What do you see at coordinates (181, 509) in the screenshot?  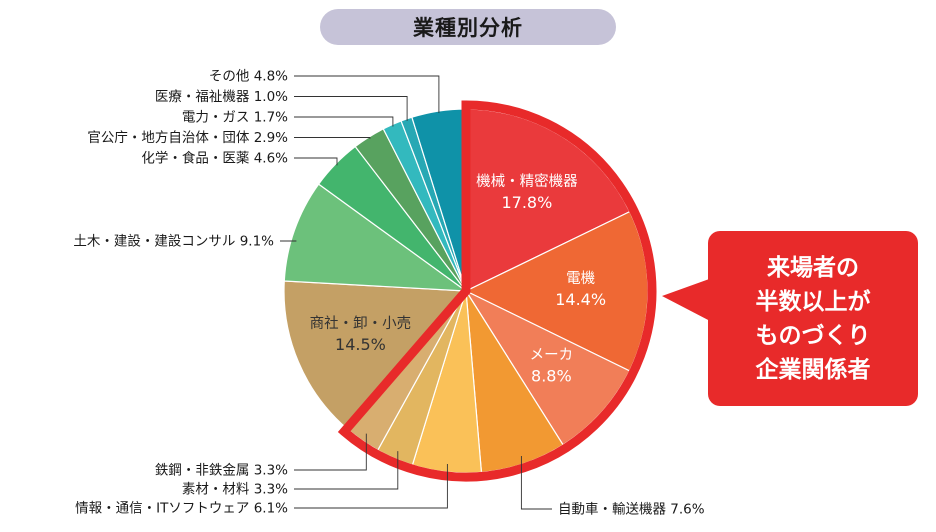 I see `outside-label: 情報・通信・ITソフトウェア 6.1%` at bounding box center [181, 509].